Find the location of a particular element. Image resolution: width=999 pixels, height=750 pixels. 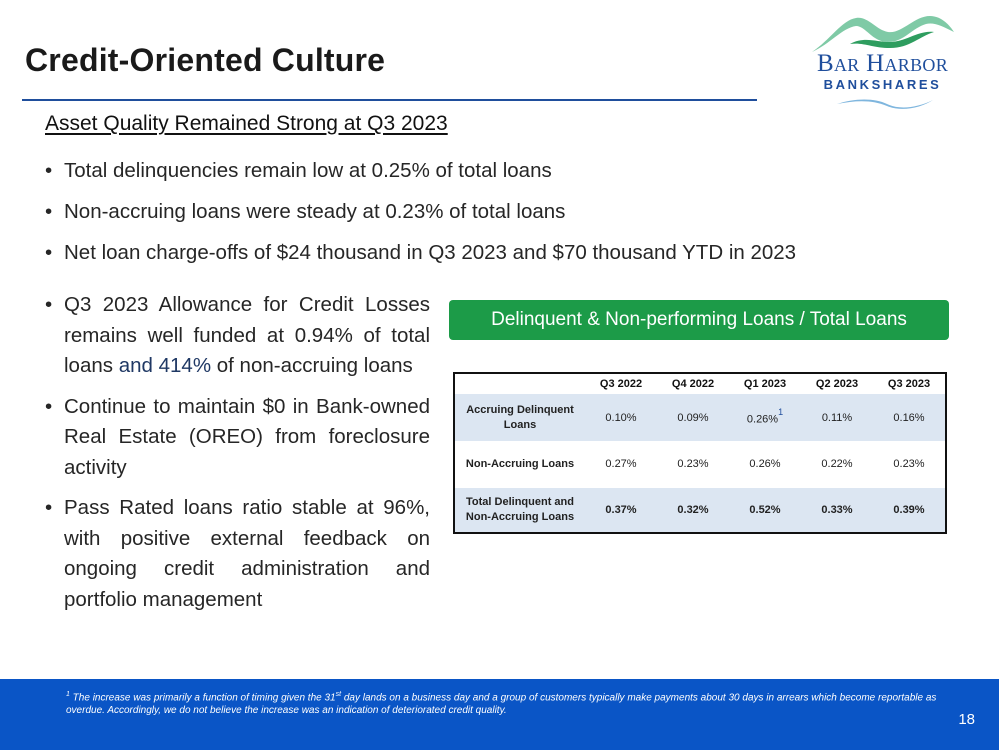

table-cell: 0.22% is located at coordinates (837, 464).